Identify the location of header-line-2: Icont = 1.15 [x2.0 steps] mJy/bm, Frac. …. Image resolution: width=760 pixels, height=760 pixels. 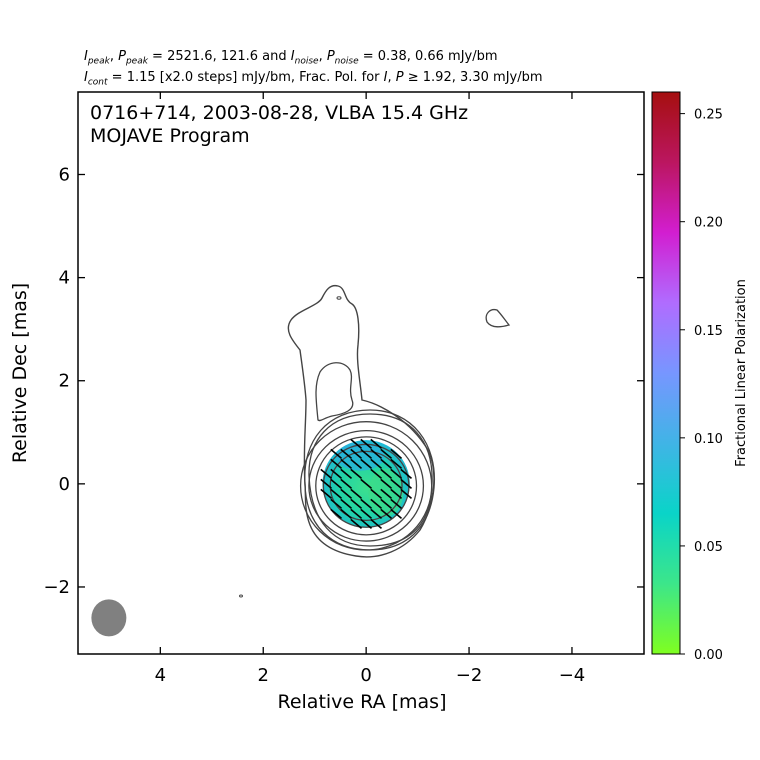
(313, 79).